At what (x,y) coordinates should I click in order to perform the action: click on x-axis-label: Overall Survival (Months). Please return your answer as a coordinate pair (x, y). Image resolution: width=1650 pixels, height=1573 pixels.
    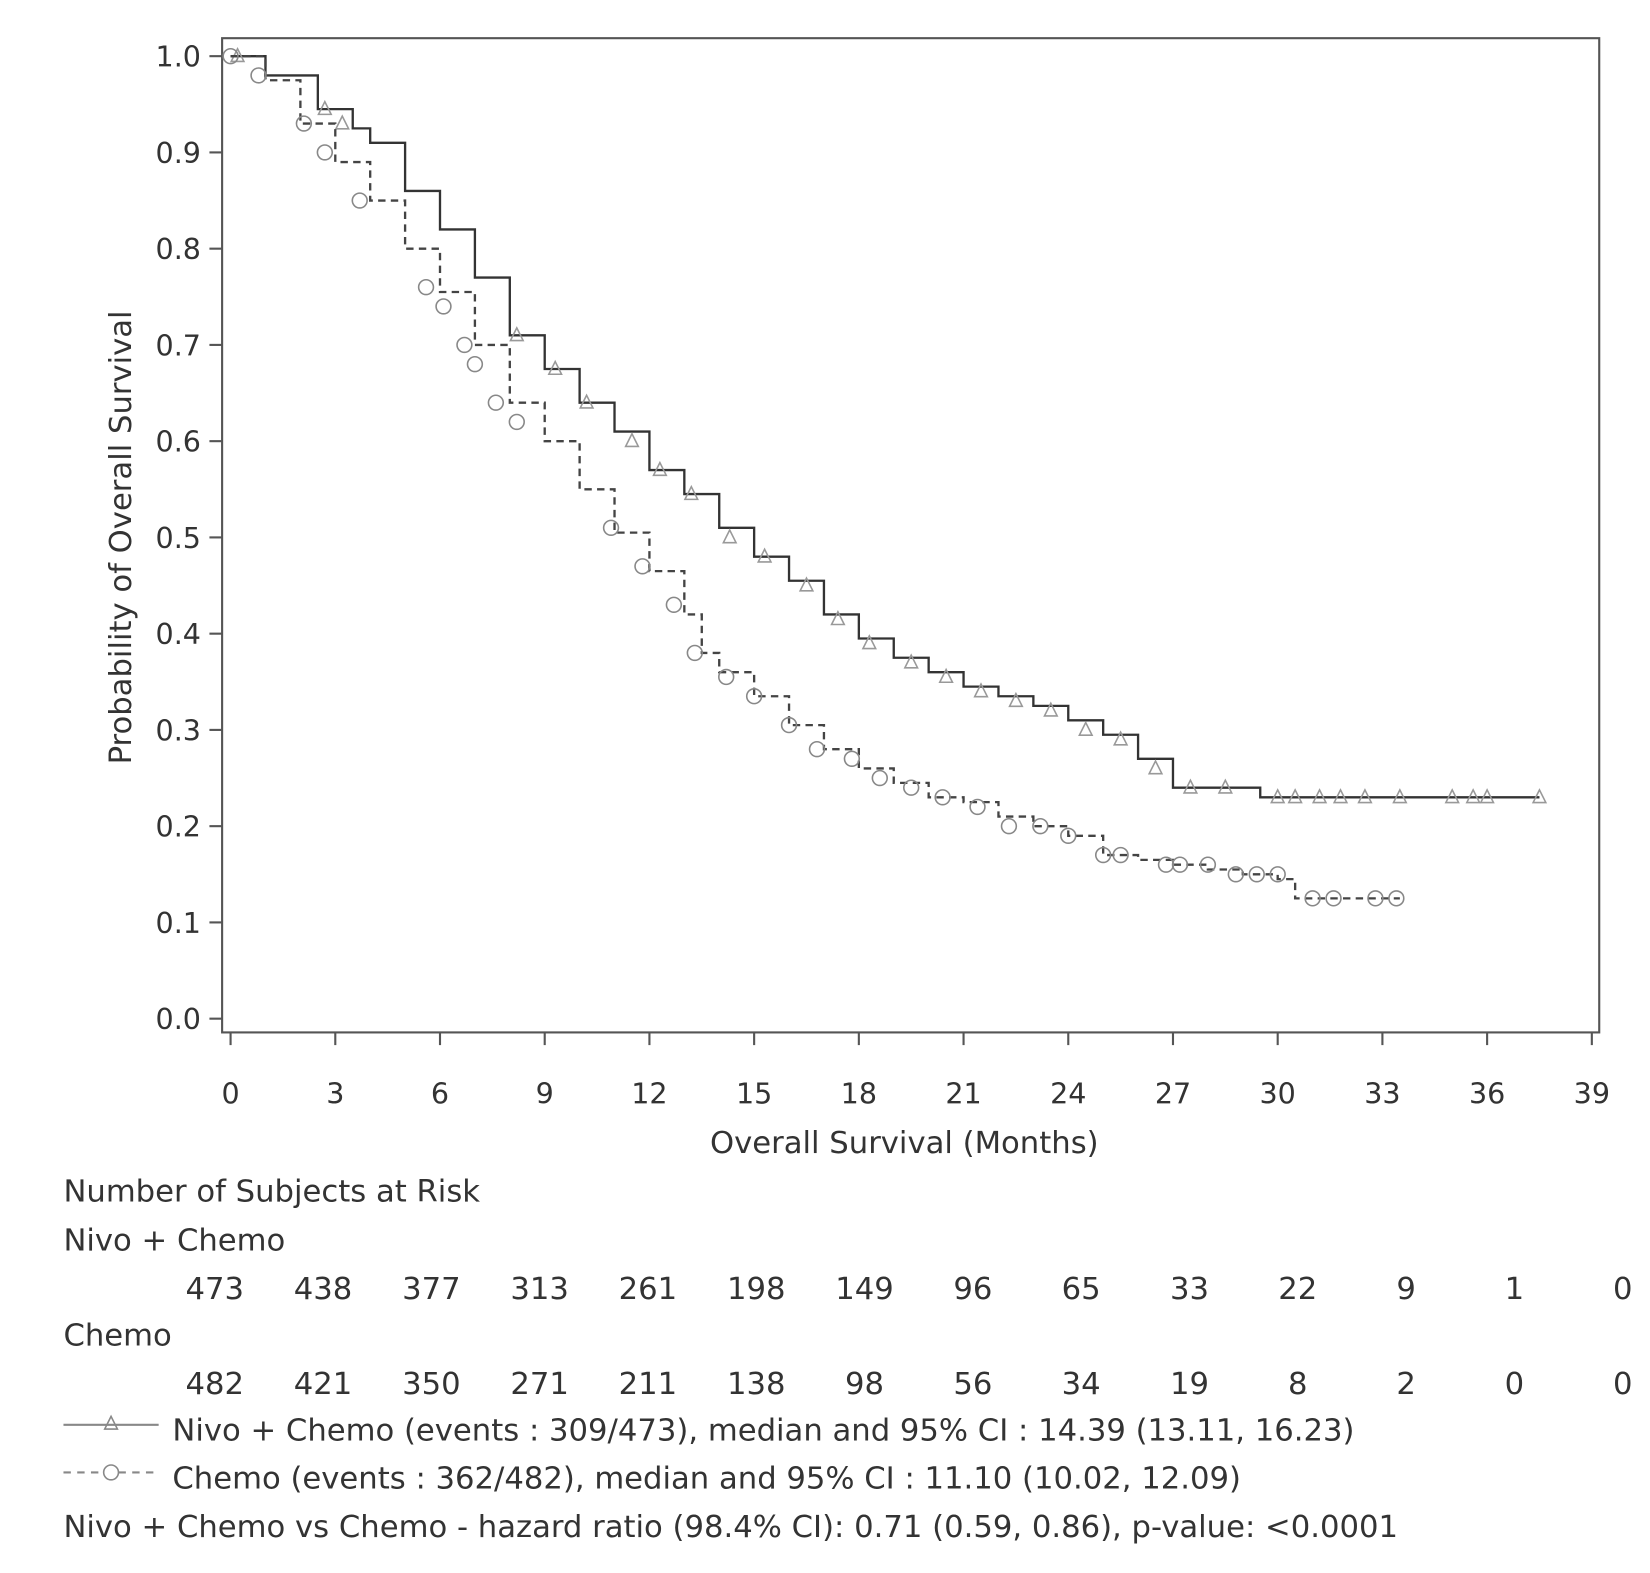
    Looking at the image, I should click on (904, 1143).